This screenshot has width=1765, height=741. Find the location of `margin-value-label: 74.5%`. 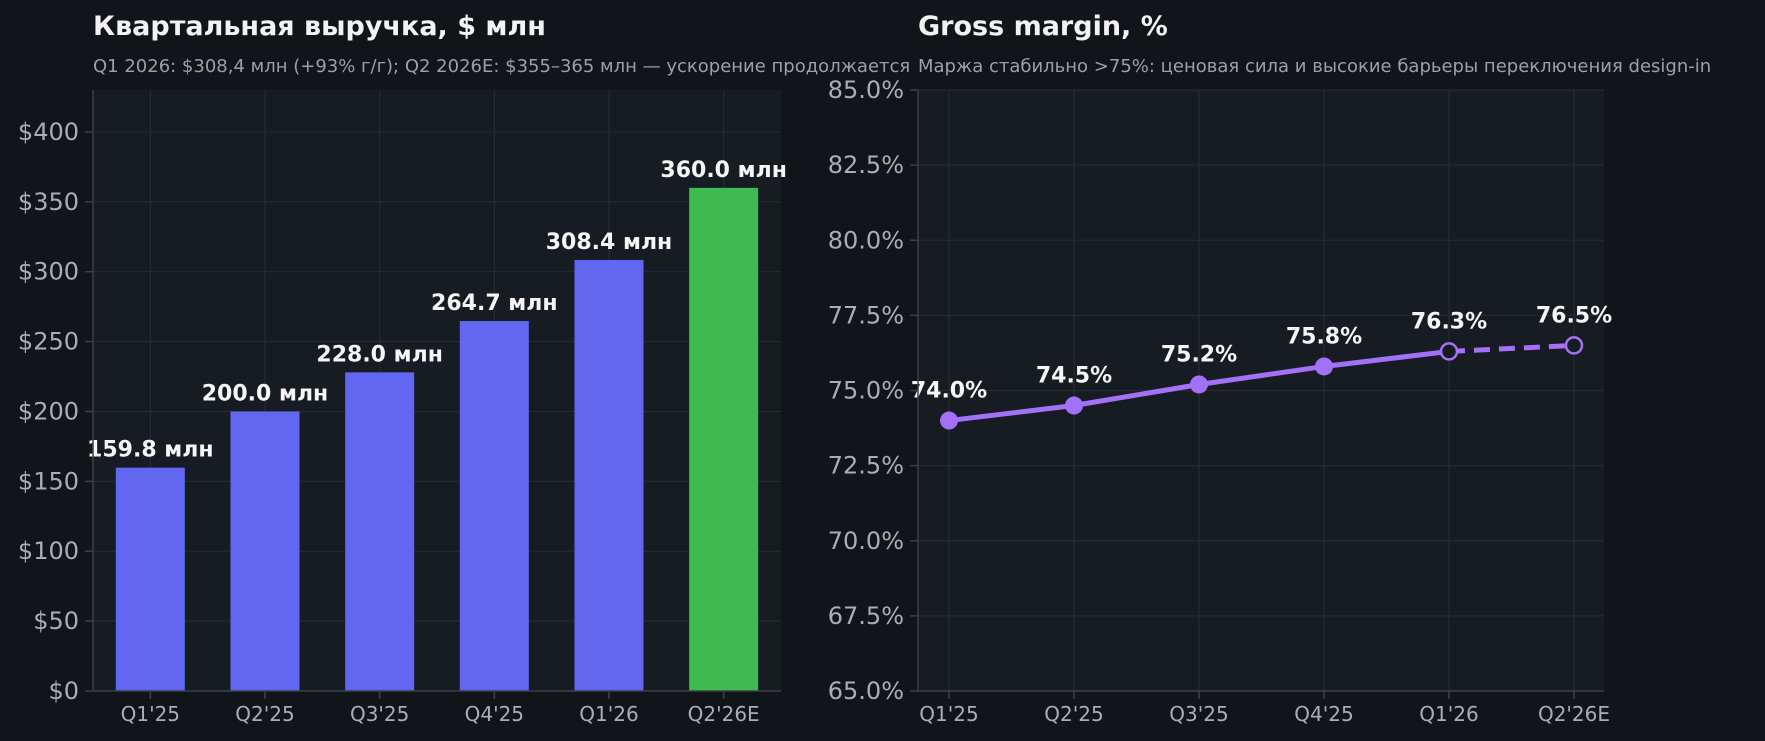

margin-value-label: 74.5% is located at coordinates (1074, 376).